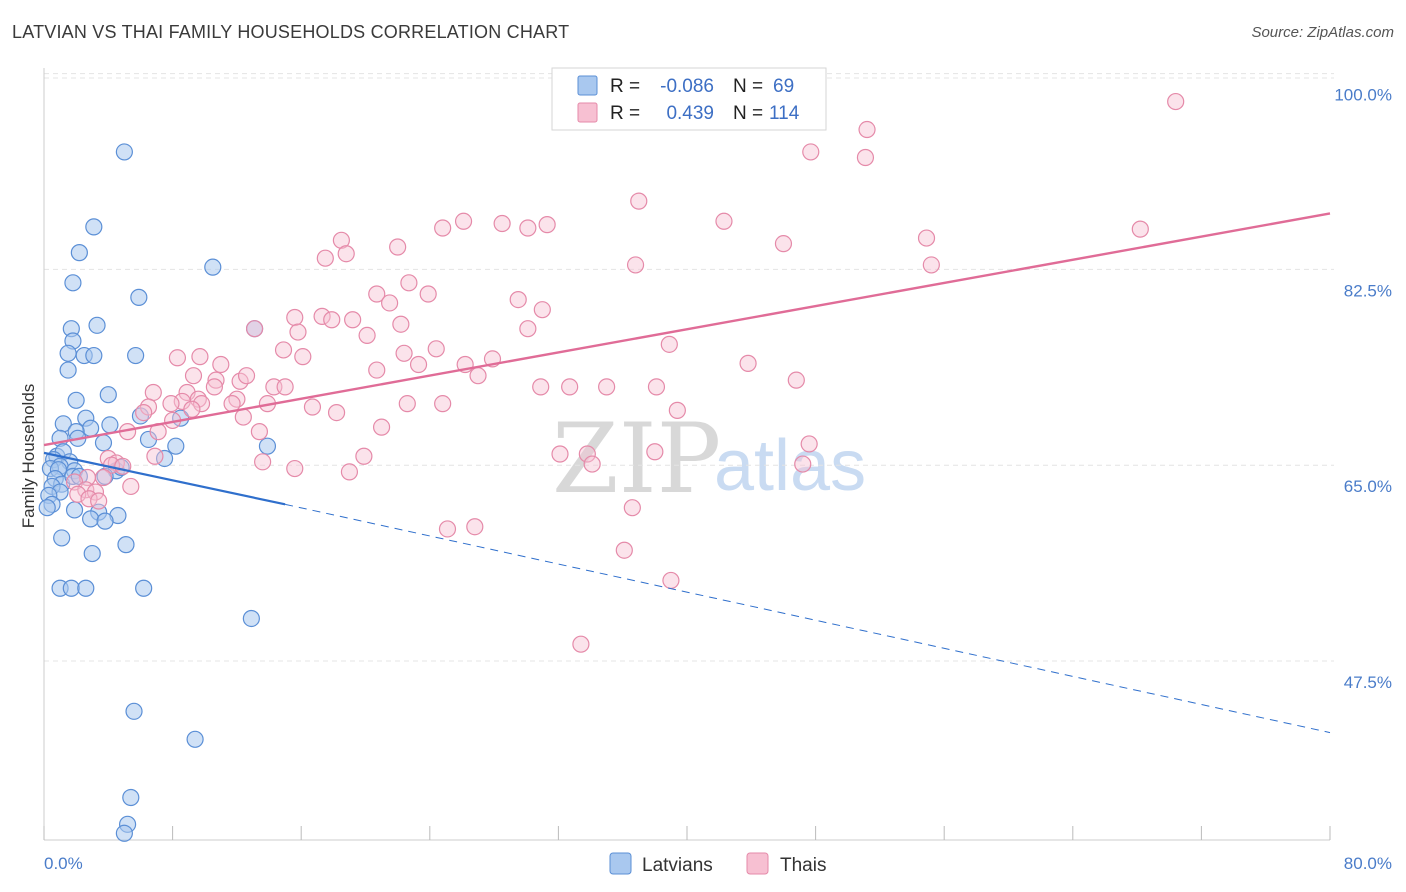  What do you see at coordinates (687, 86) in the screenshot?
I see `legend-r-value-latvians: -0.086` at bounding box center [687, 86].